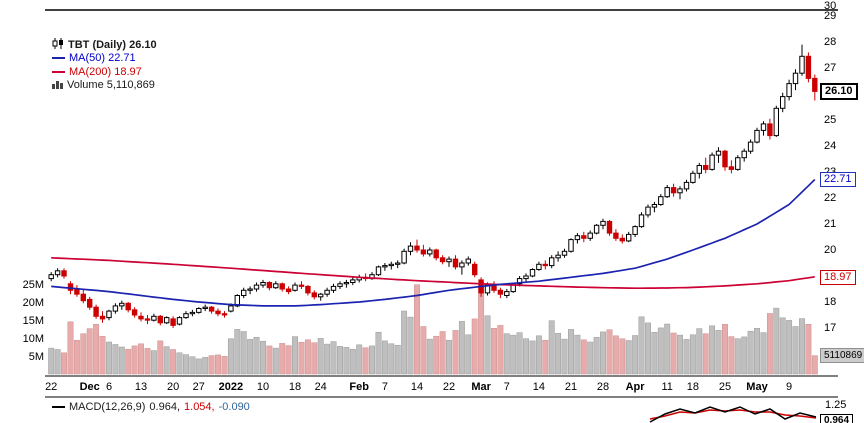  I want to click on svg-text: 20M, so click(33, 303).